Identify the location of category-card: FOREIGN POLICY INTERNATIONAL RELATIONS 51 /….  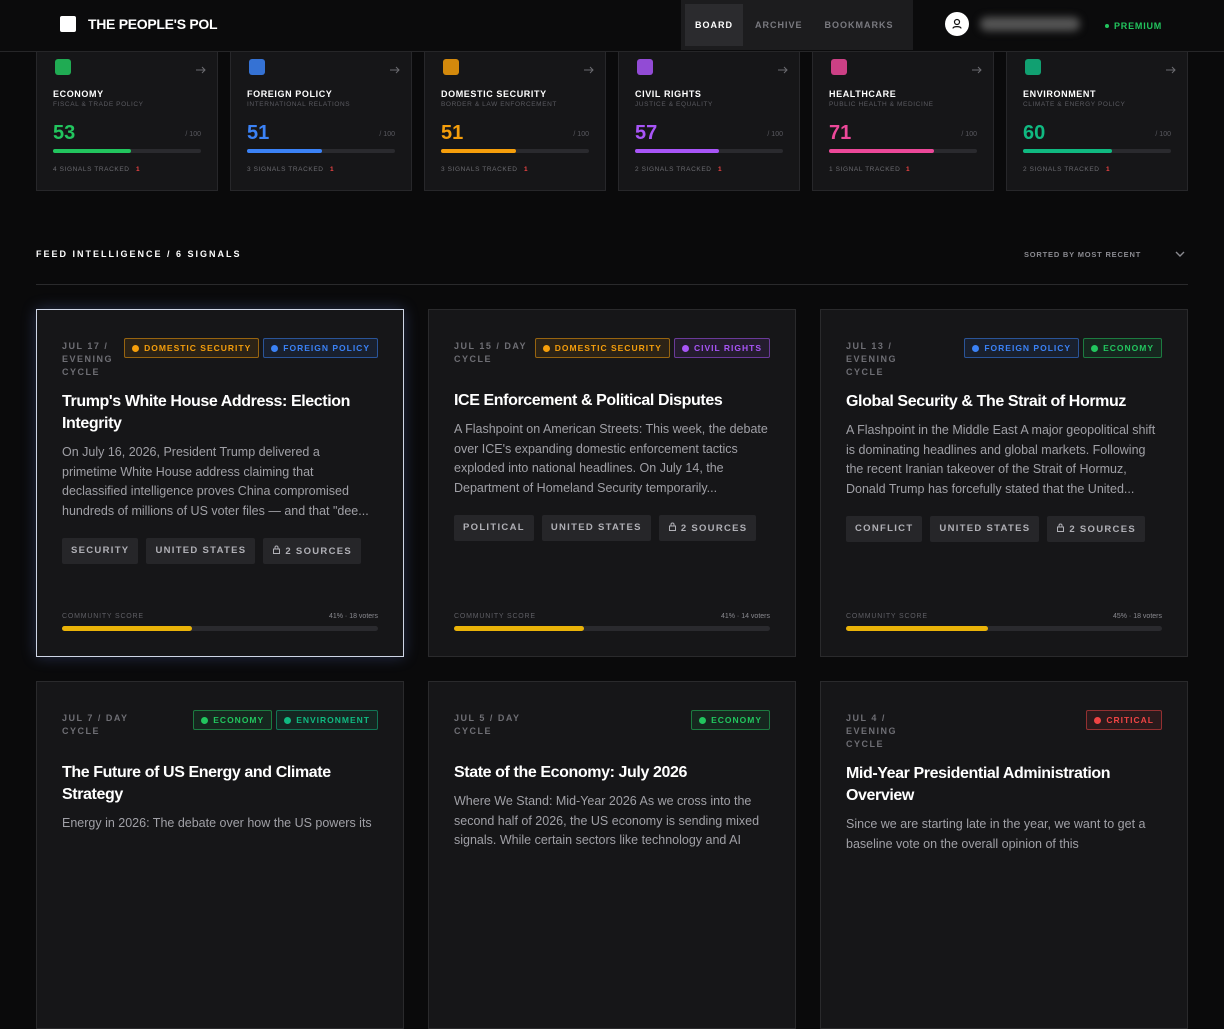
(321, 110).